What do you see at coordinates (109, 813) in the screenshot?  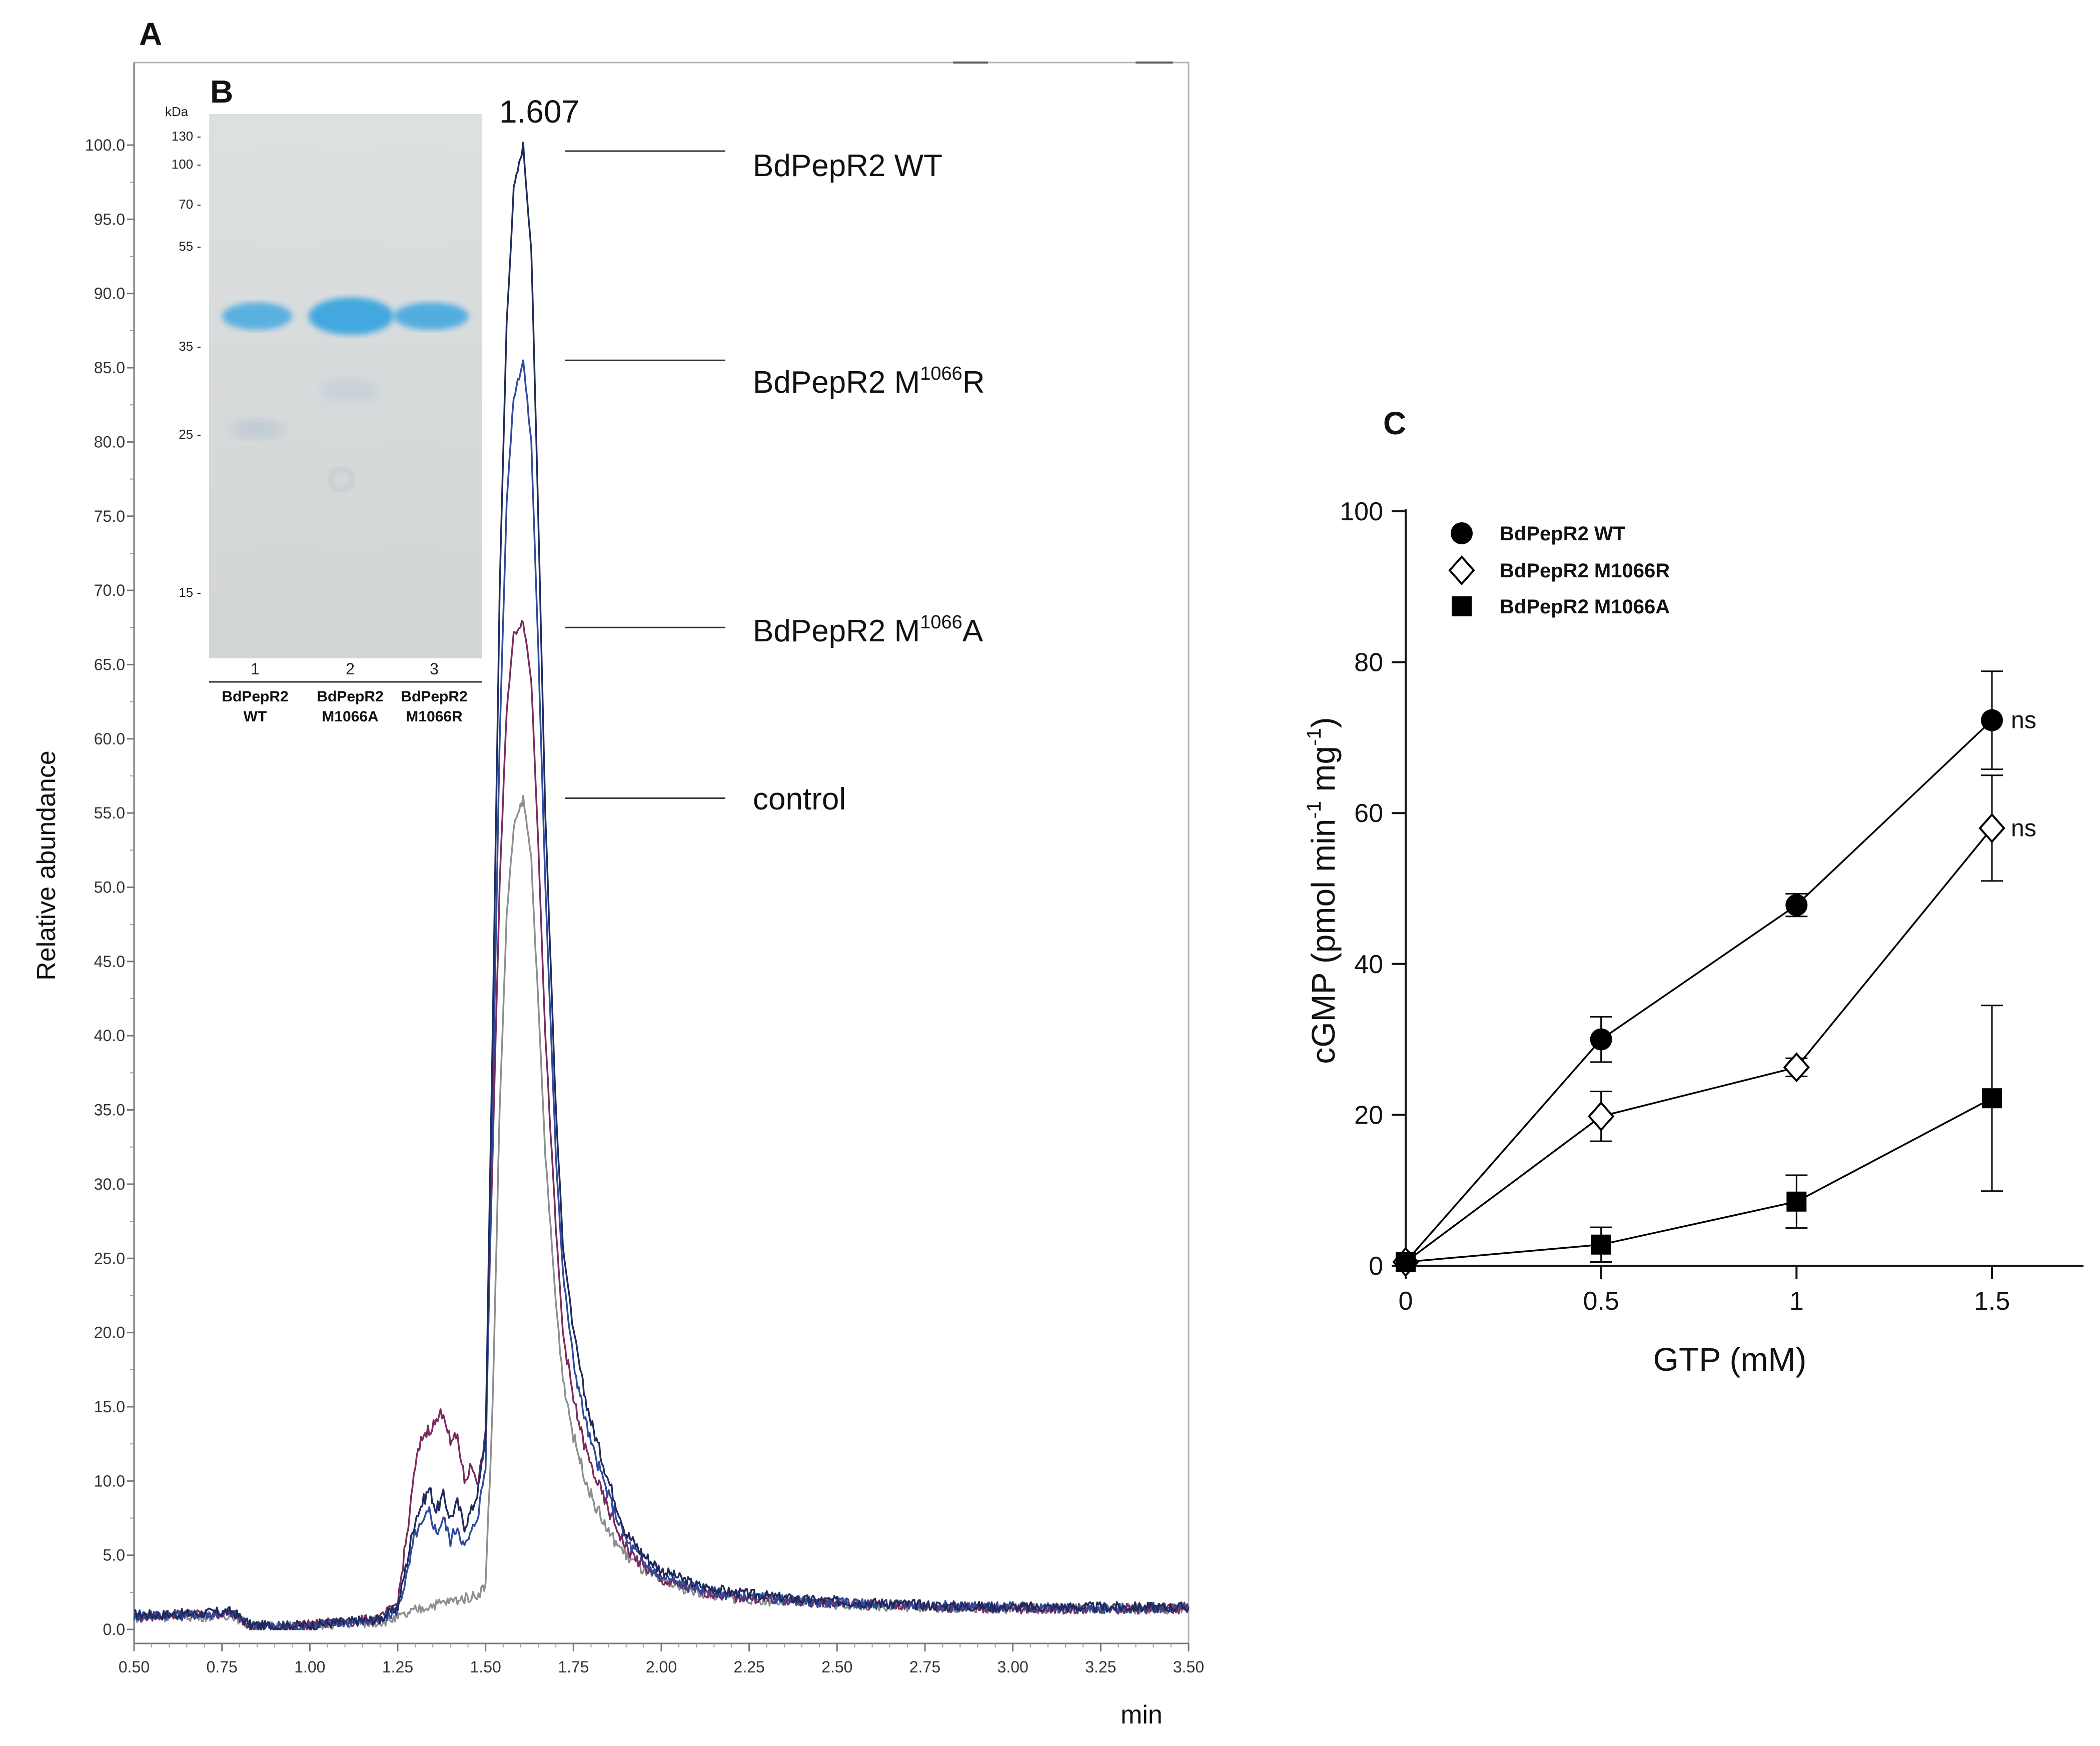 I see `y-tick-label: 55.0` at bounding box center [109, 813].